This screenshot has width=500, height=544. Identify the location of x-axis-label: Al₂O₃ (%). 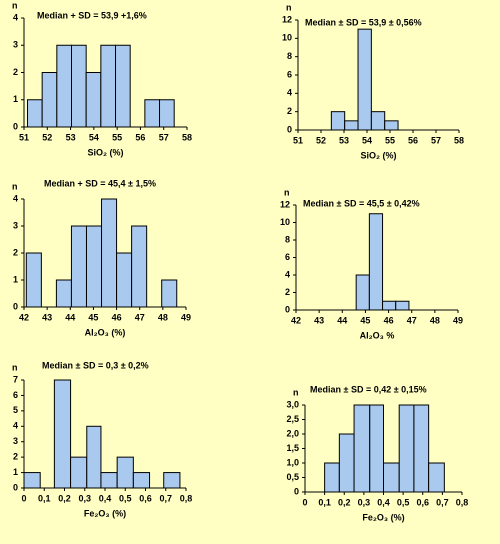
(105, 332).